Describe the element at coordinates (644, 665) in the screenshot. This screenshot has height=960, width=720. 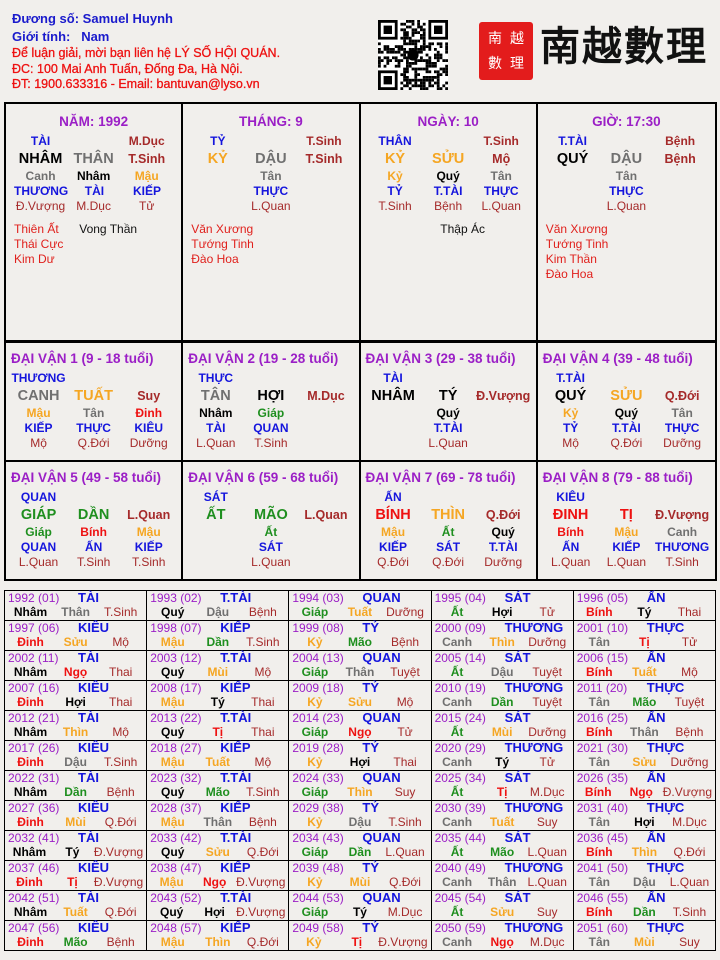
I see `year-cell: 2006 (15) ẤN Bính Tuất Mộ` at that location.